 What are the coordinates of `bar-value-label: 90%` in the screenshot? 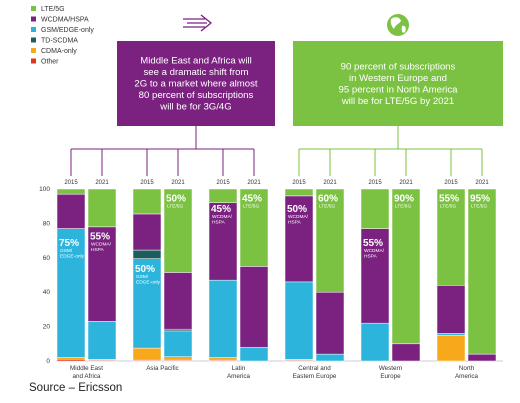 It's located at (404, 198).